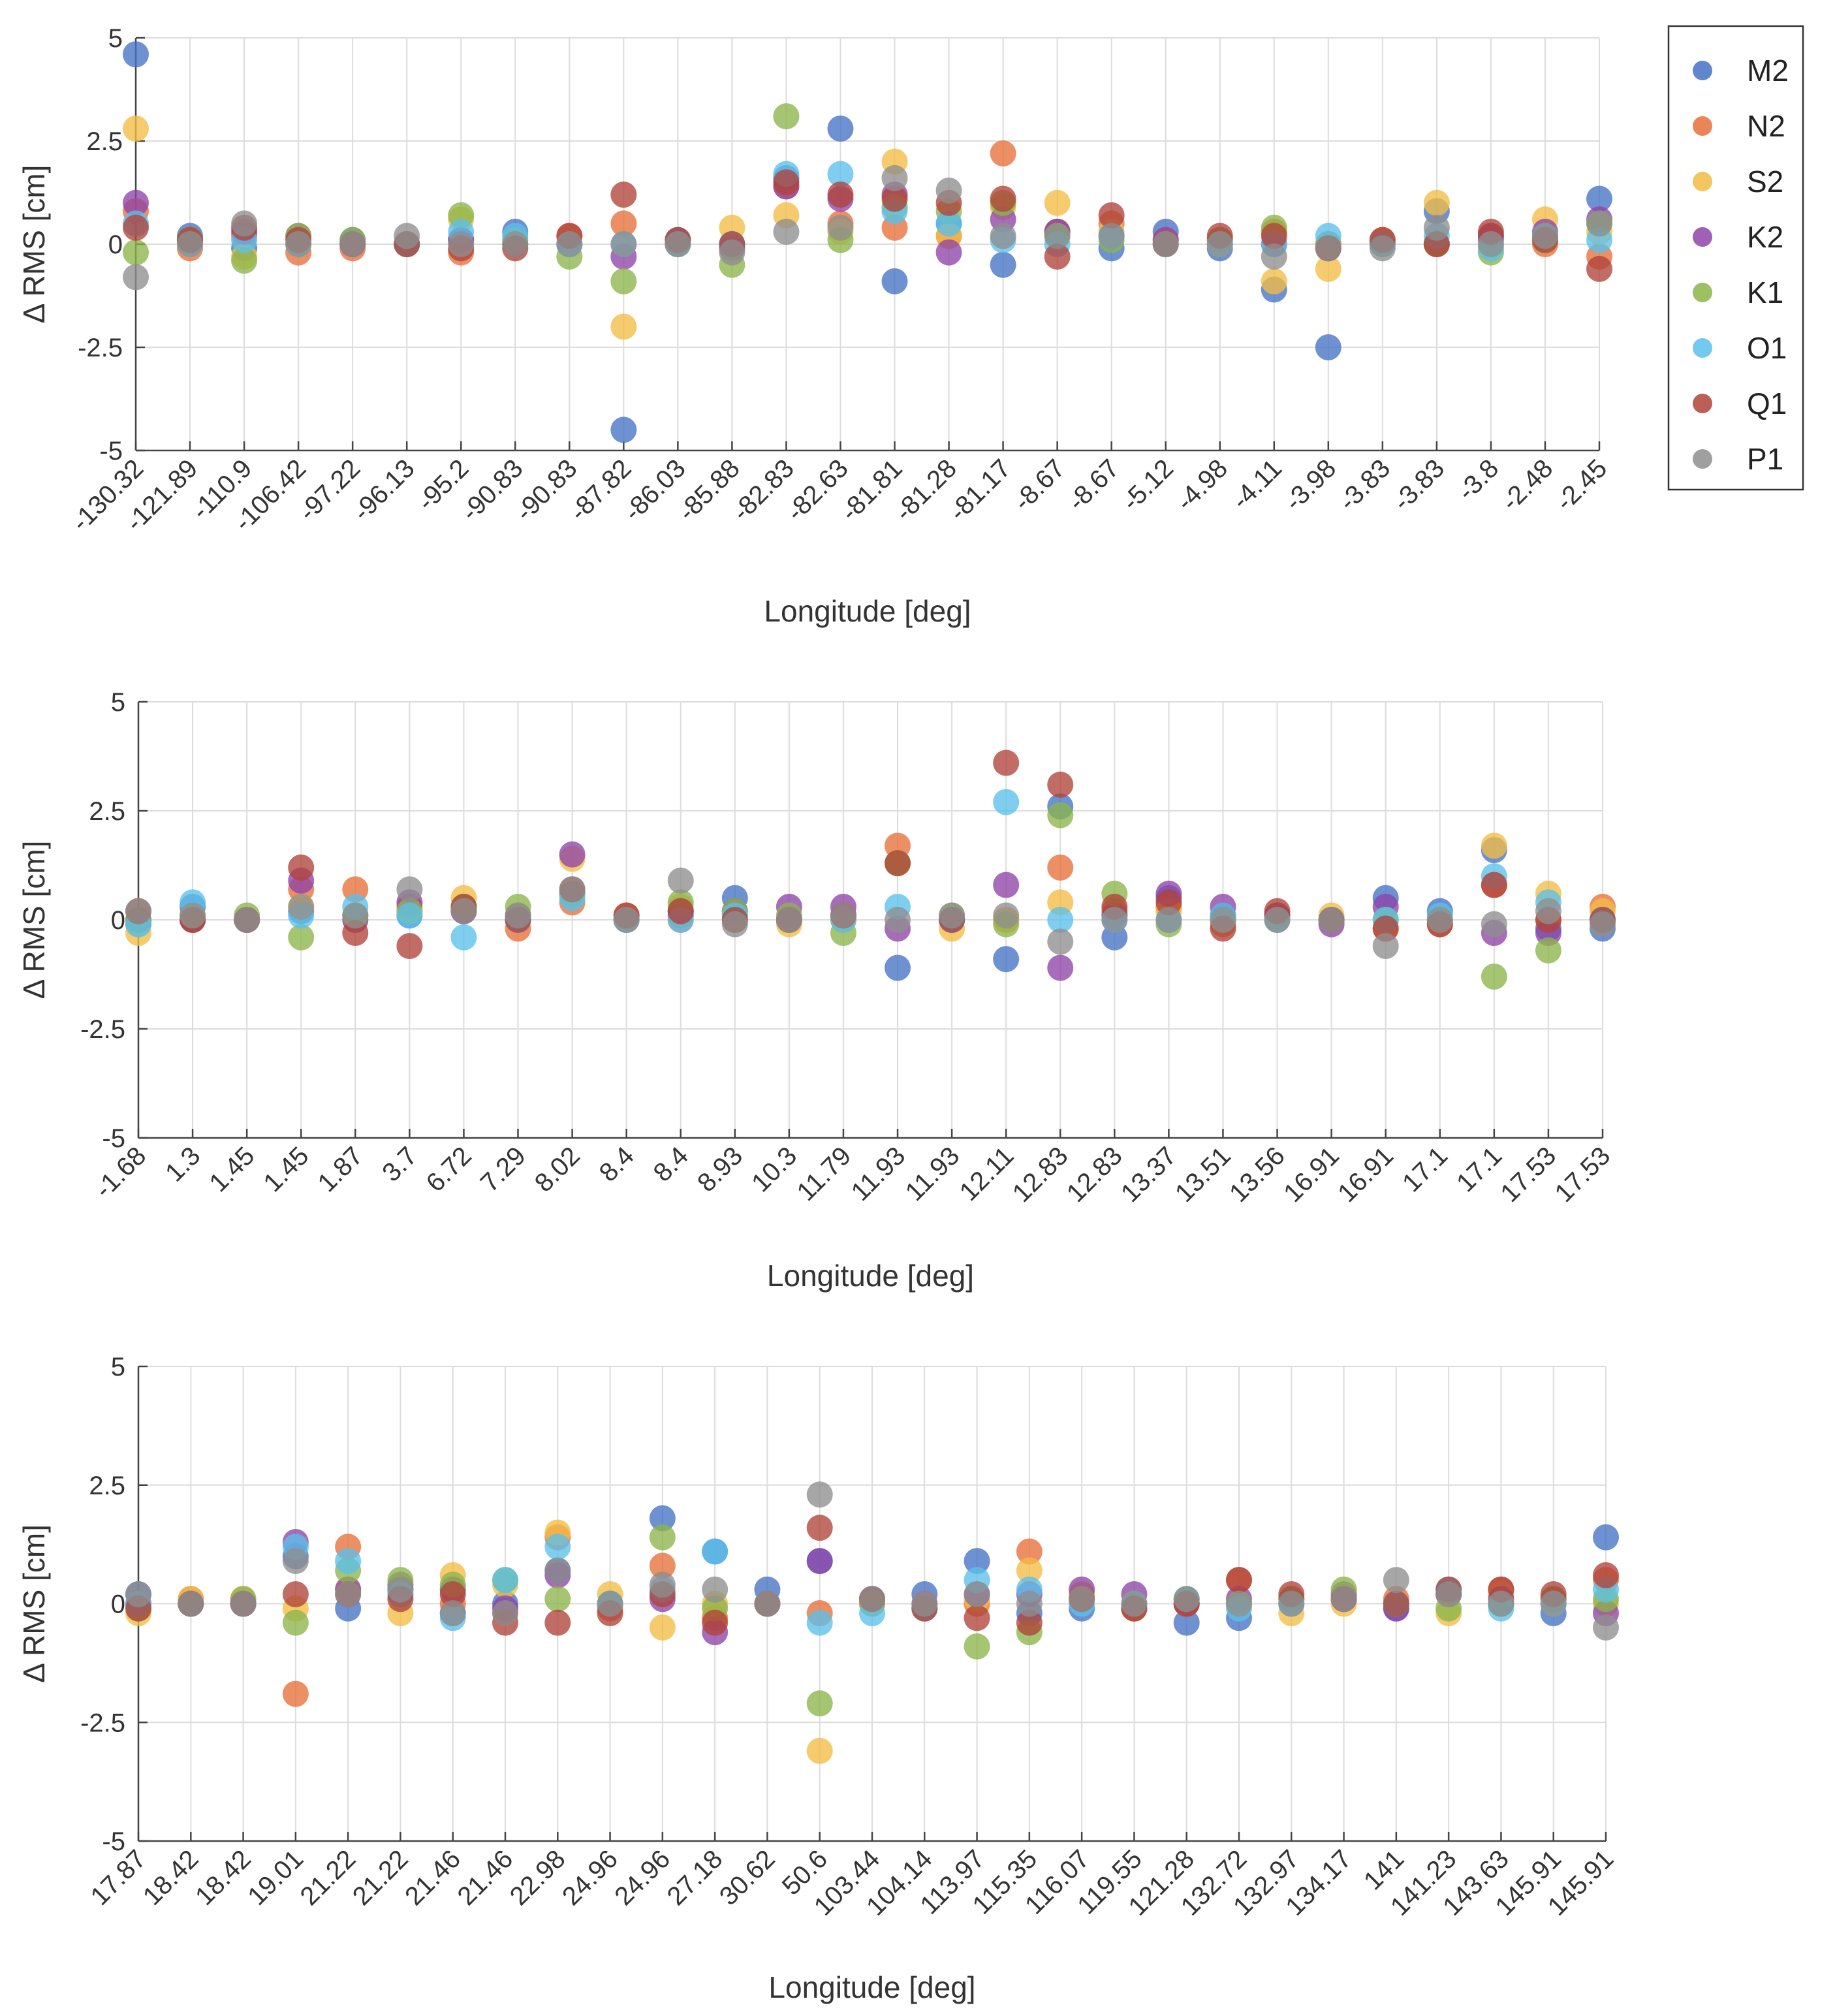 Image resolution: width=1835 pixels, height=2016 pixels. What do you see at coordinates (1703, 70) in the screenshot?
I see `legend-marker-m2` at bounding box center [1703, 70].